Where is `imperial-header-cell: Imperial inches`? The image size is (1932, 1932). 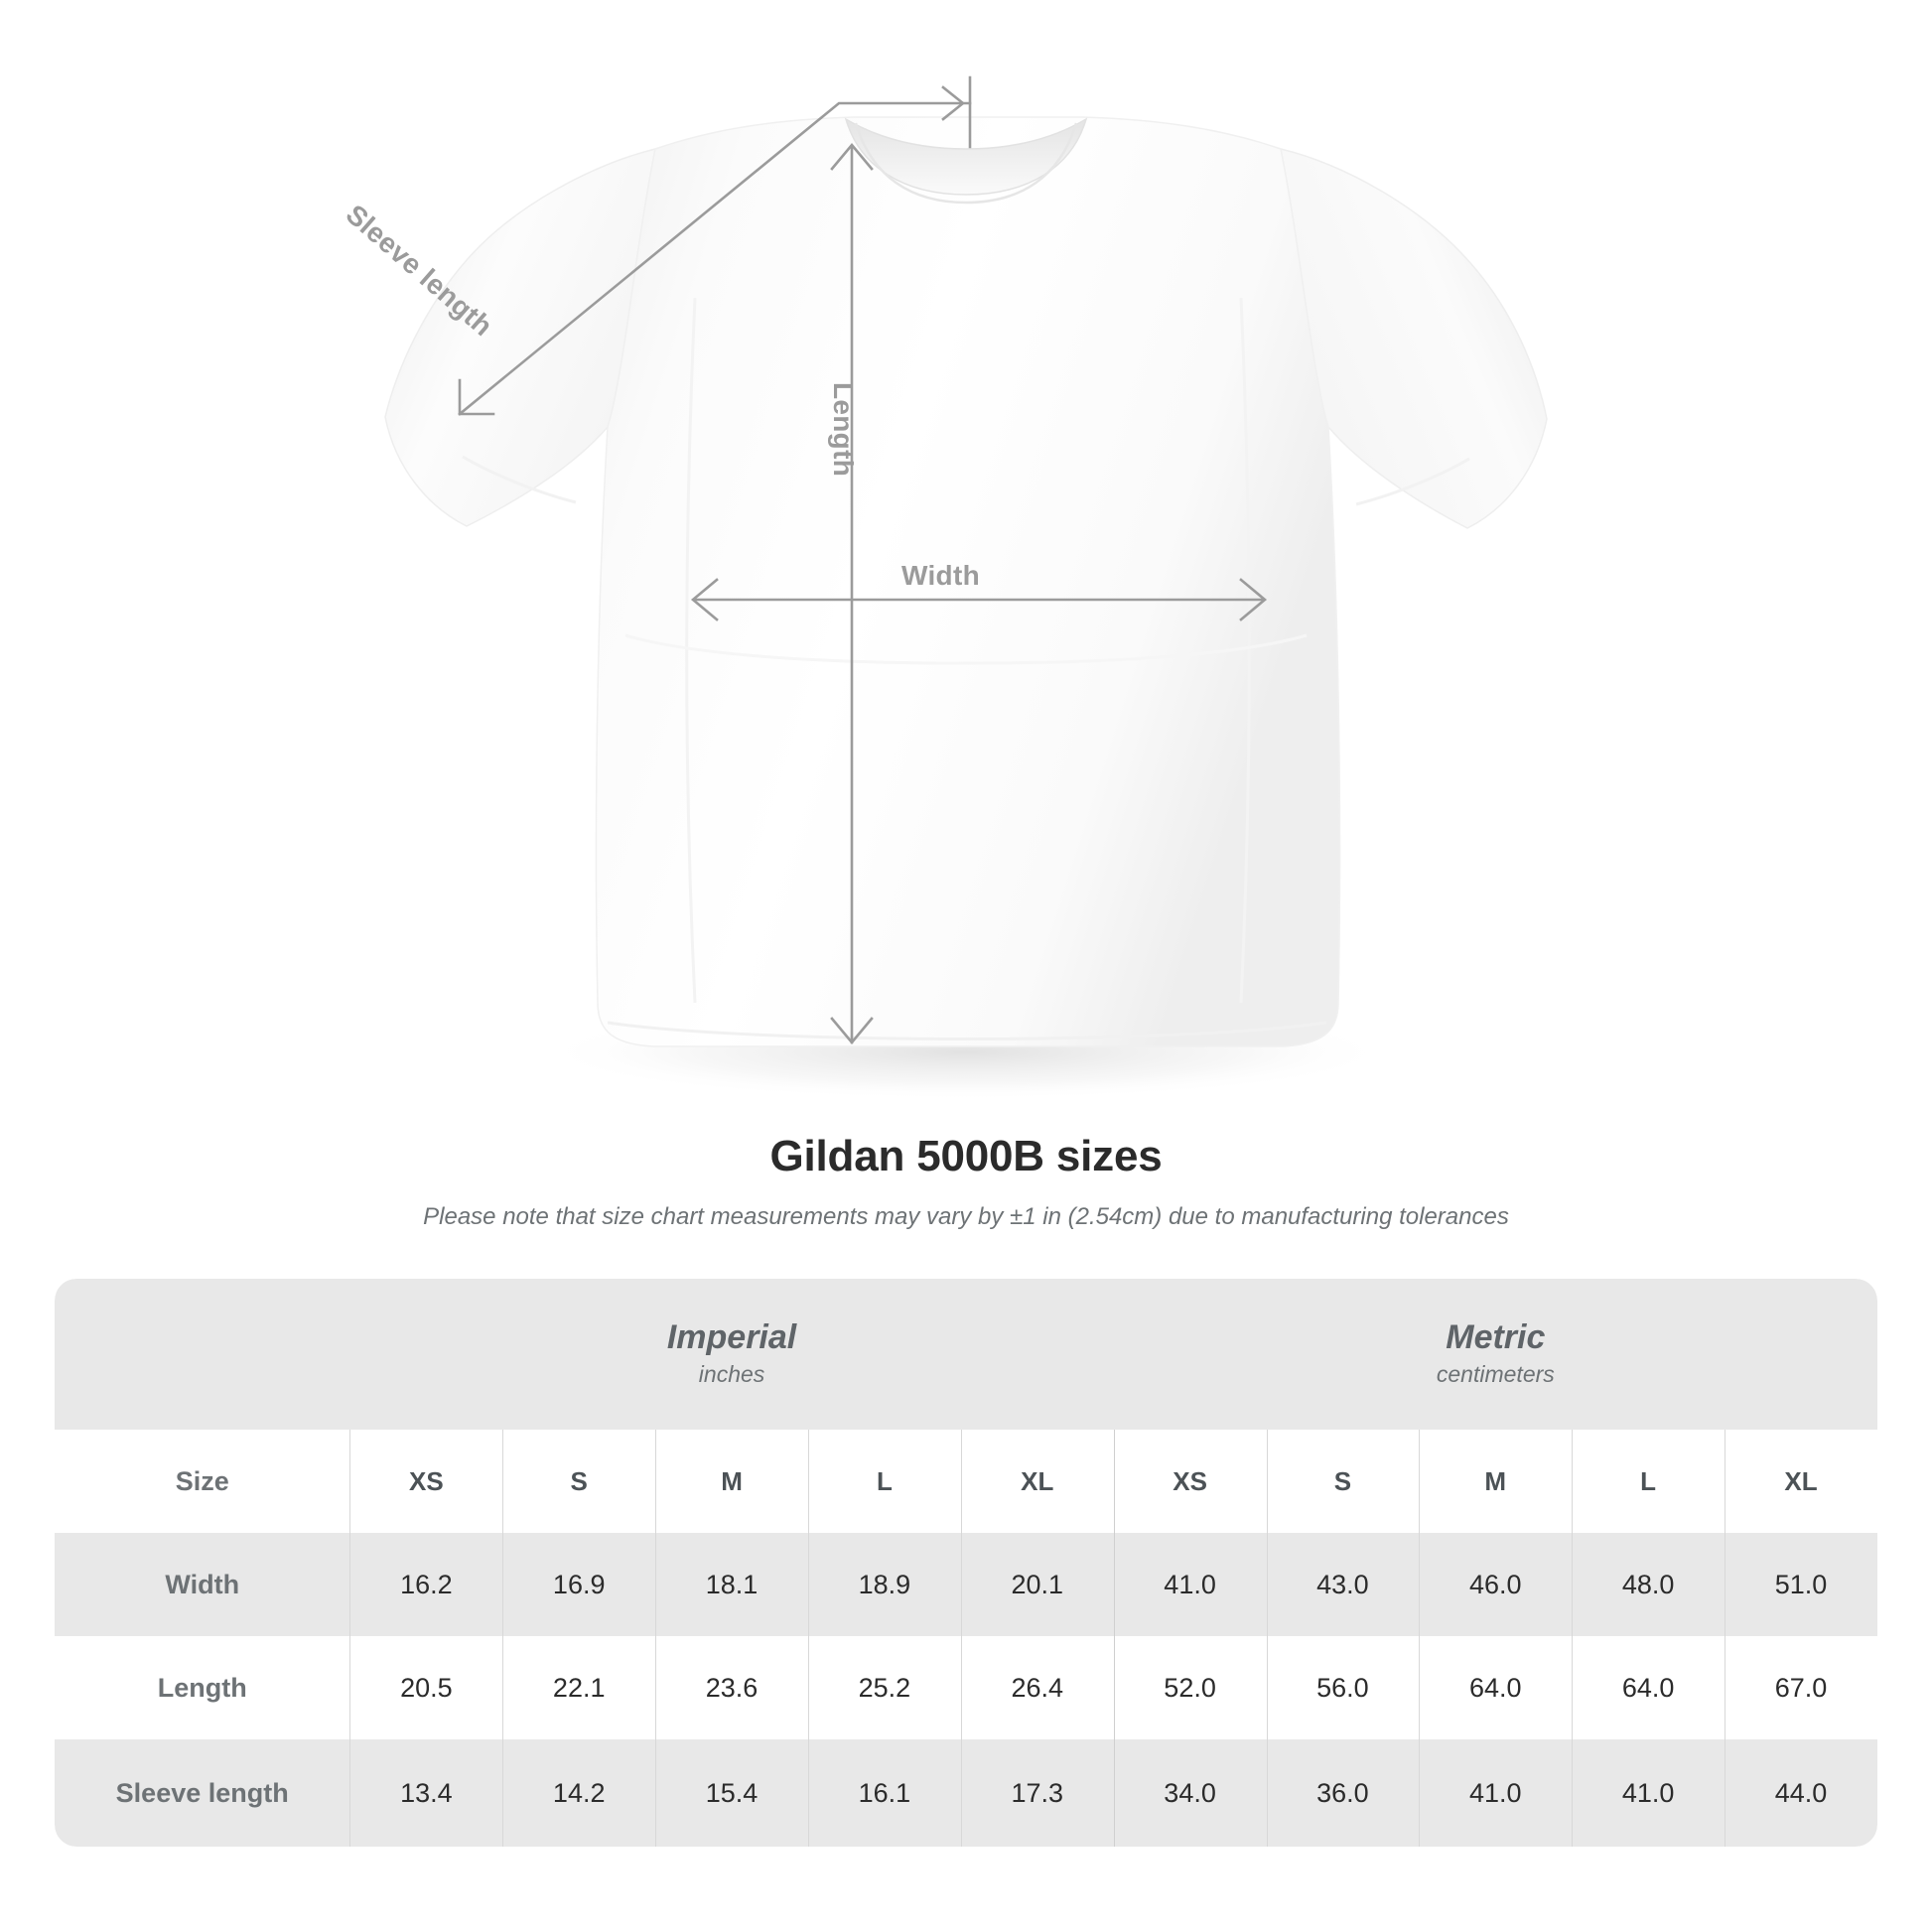
imperial-header-cell: Imperial inches is located at coordinates (731, 1355).